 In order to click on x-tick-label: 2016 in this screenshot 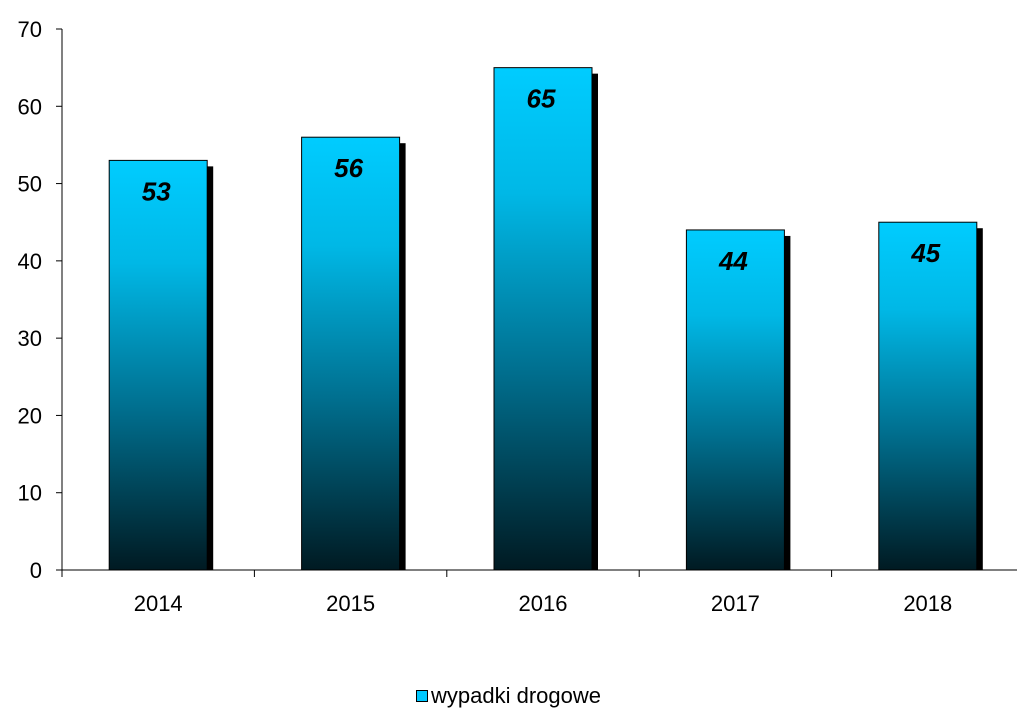, I will do `click(543, 603)`.